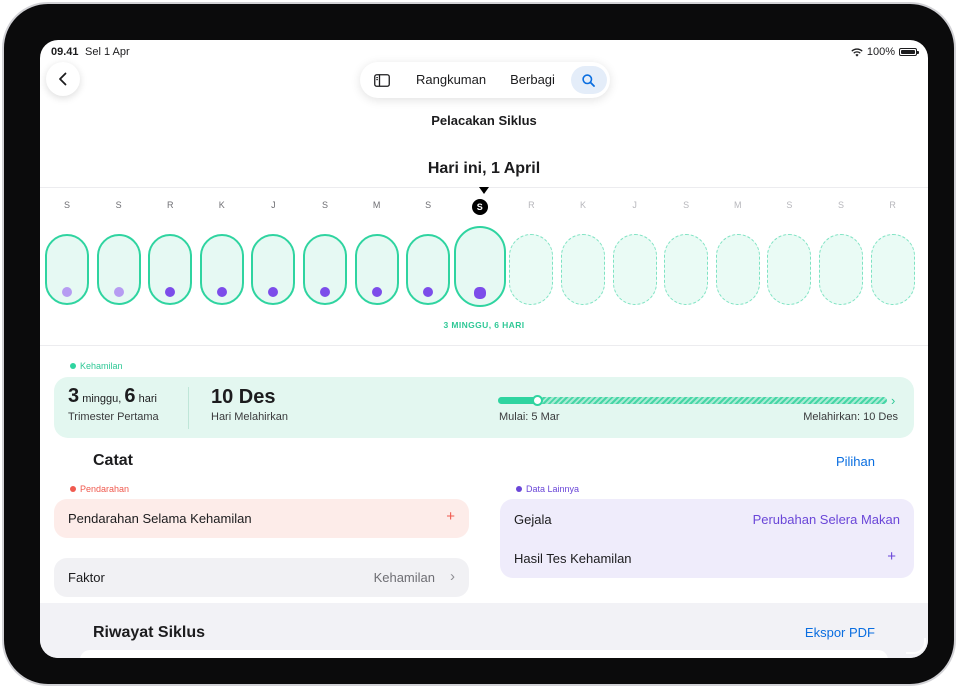 The height and width of the screenshot is (689, 960). Describe the element at coordinates (479, 266) in the screenshot. I see `day-pill-today` at that location.